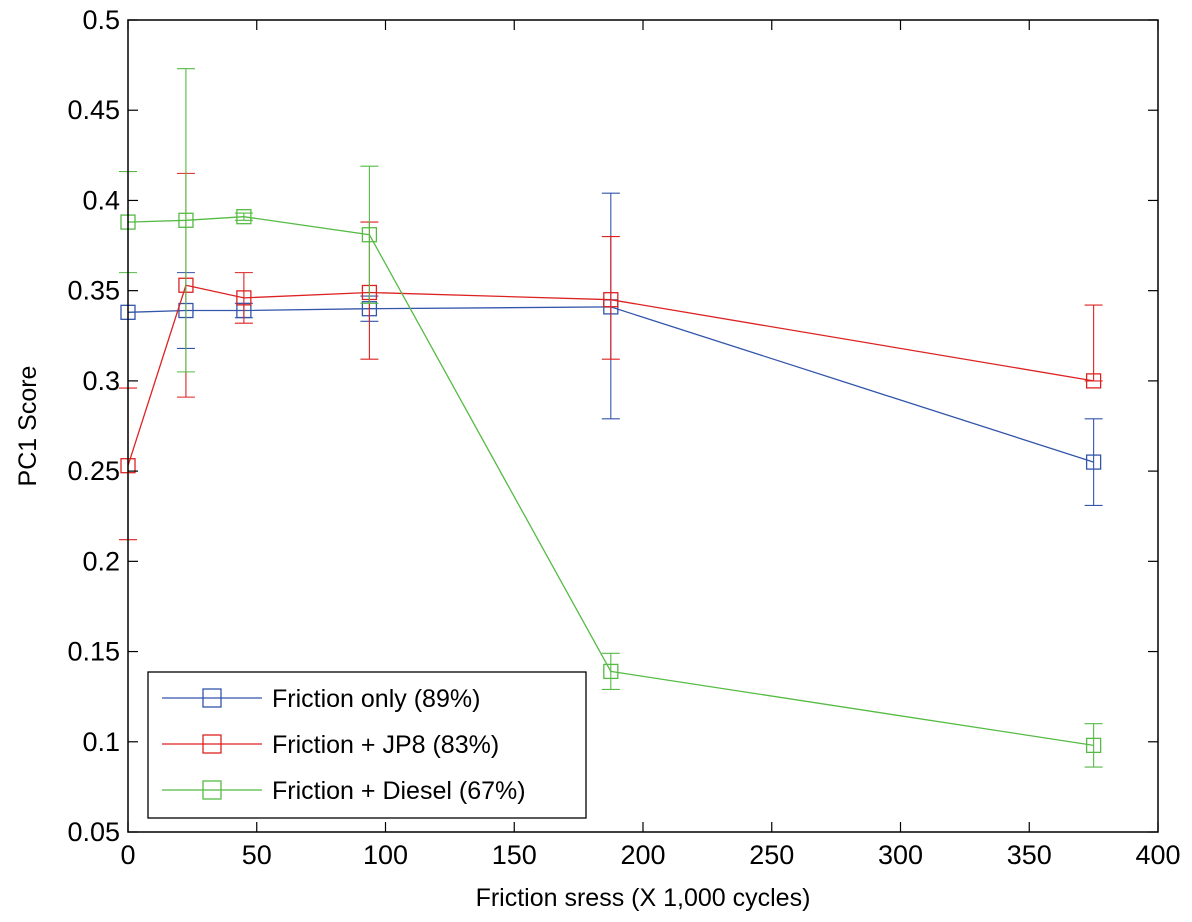 The image size is (1192, 922). I want to click on x-axis-label: Friction sress (X 1,000 cycles), so click(643, 898).